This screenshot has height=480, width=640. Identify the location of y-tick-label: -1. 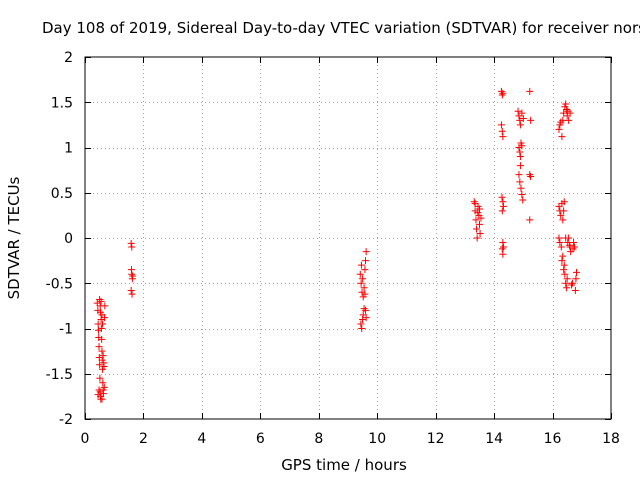
(66, 330).